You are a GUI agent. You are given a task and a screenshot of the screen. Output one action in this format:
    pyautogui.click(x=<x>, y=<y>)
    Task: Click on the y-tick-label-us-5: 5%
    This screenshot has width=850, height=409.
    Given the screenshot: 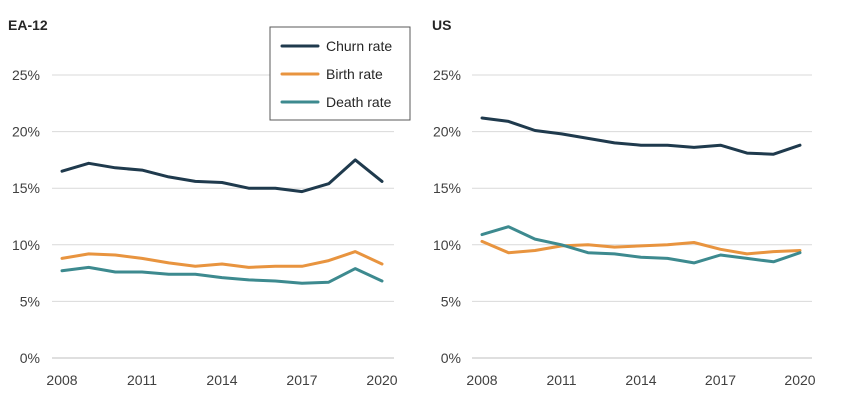 What is the action you would take?
    pyautogui.click(x=451, y=301)
    